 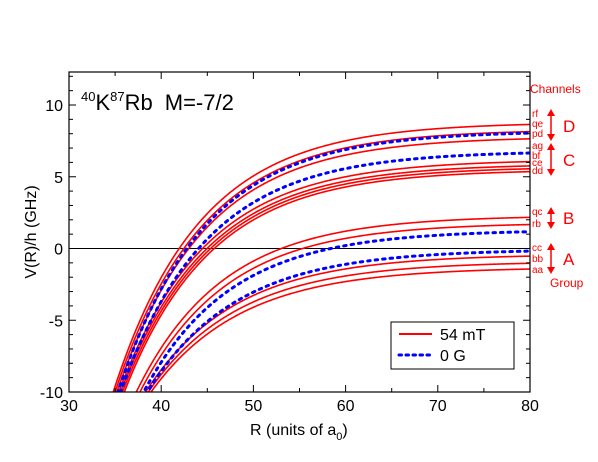 What do you see at coordinates (157, 102) in the screenshot?
I see `chart-title: 40K87Rb M=-7/2` at bounding box center [157, 102].